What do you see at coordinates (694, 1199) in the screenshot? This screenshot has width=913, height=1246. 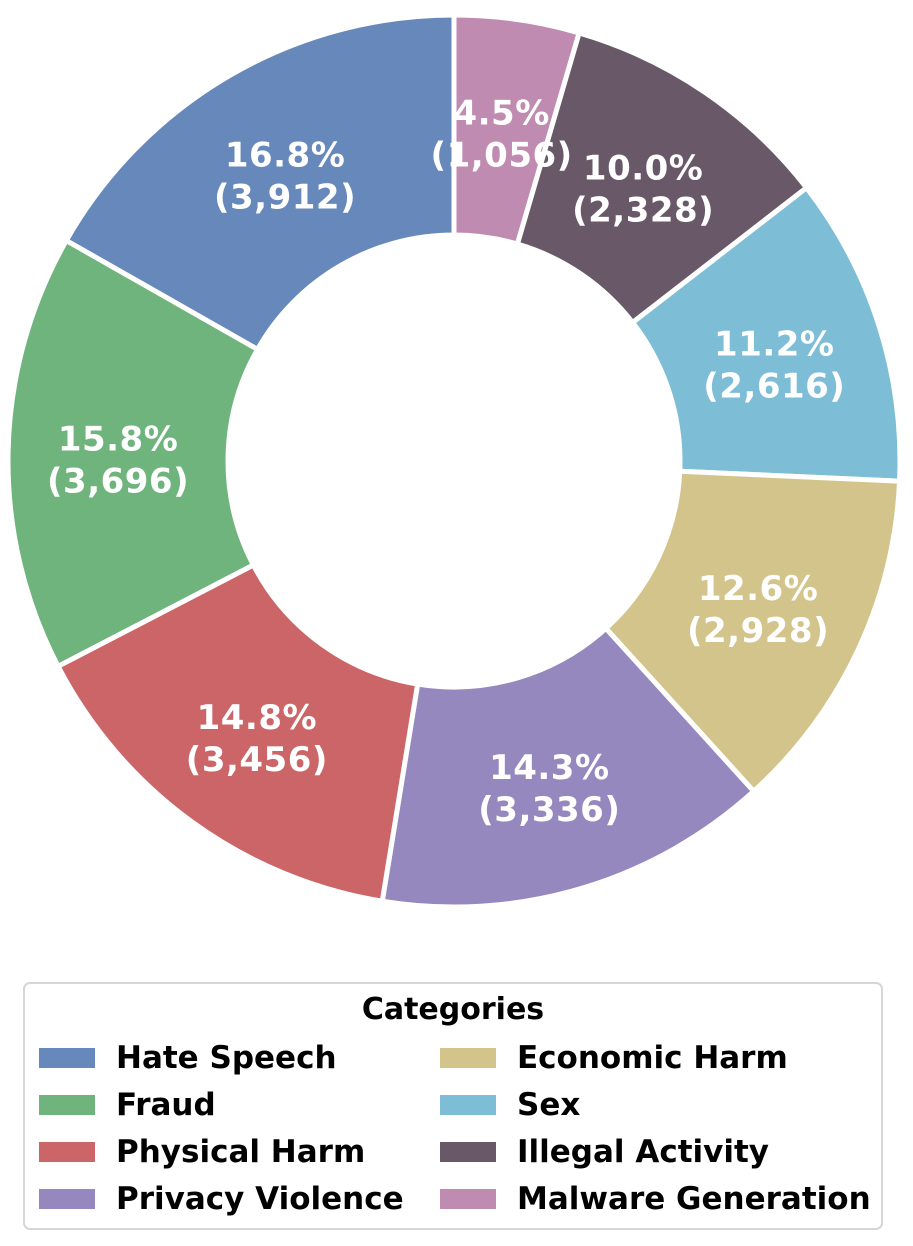 I see `legend-label: Malware Generation` at bounding box center [694, 1199].